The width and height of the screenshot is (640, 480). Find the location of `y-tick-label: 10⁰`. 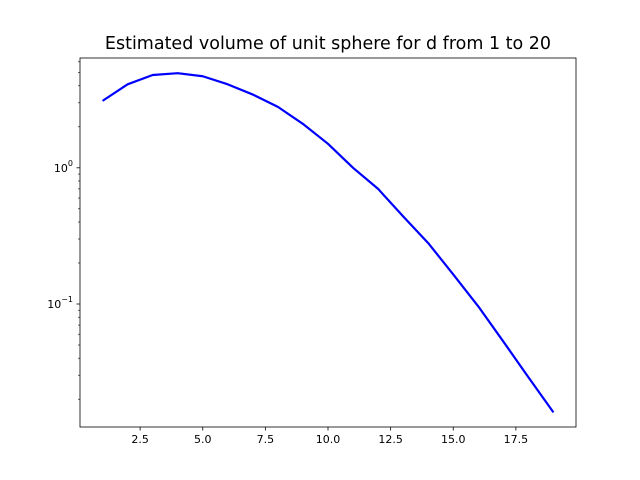

y-tick-label: 10⁰ is located at coordinates (63, 167).